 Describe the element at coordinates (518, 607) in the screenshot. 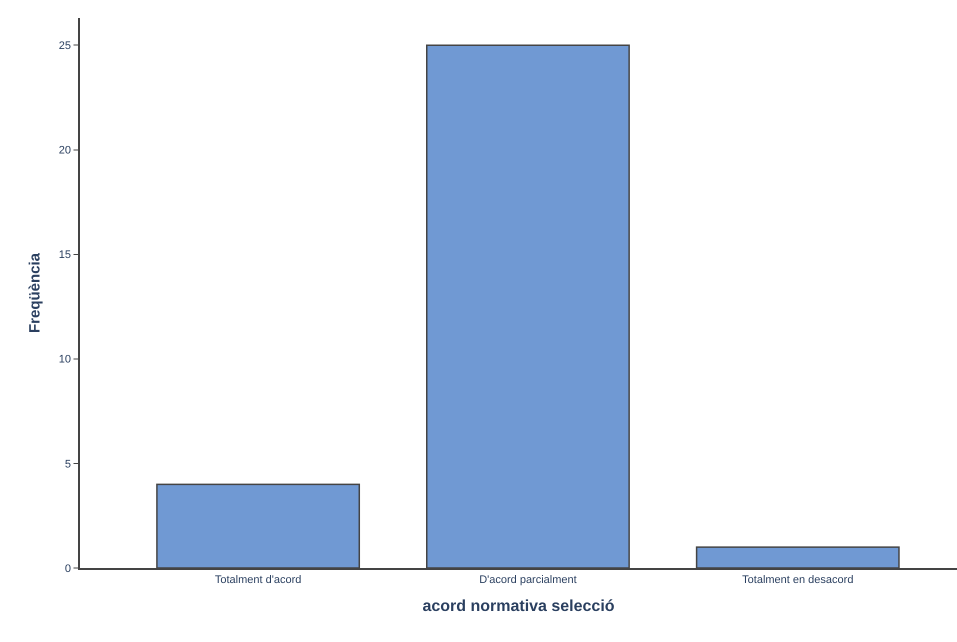

I see `x-axis-title: acord normativa selecció` at that location.